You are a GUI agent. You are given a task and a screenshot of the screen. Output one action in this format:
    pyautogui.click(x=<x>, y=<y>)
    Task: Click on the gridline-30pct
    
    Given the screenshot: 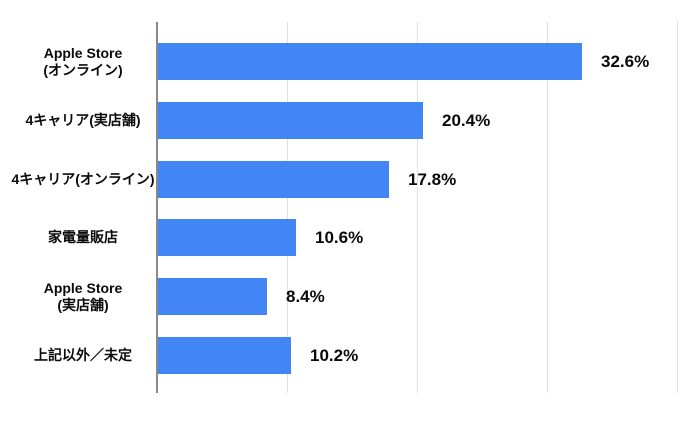 What is the action you would take?
    pyautogui.click(x=547, y=207)
    